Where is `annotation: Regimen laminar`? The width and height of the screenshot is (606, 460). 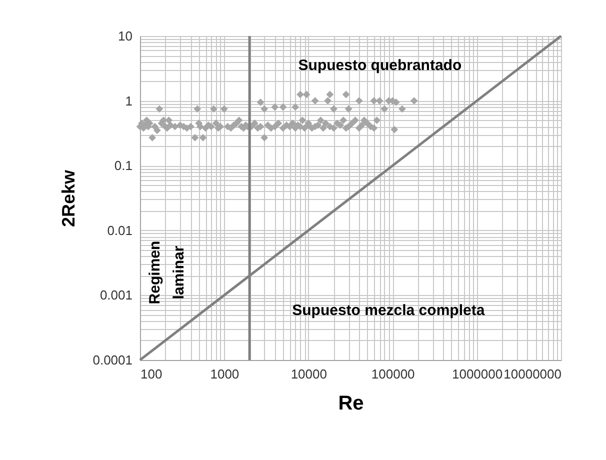 annotation: Regimen laminar is located at coordinates (167, 272).